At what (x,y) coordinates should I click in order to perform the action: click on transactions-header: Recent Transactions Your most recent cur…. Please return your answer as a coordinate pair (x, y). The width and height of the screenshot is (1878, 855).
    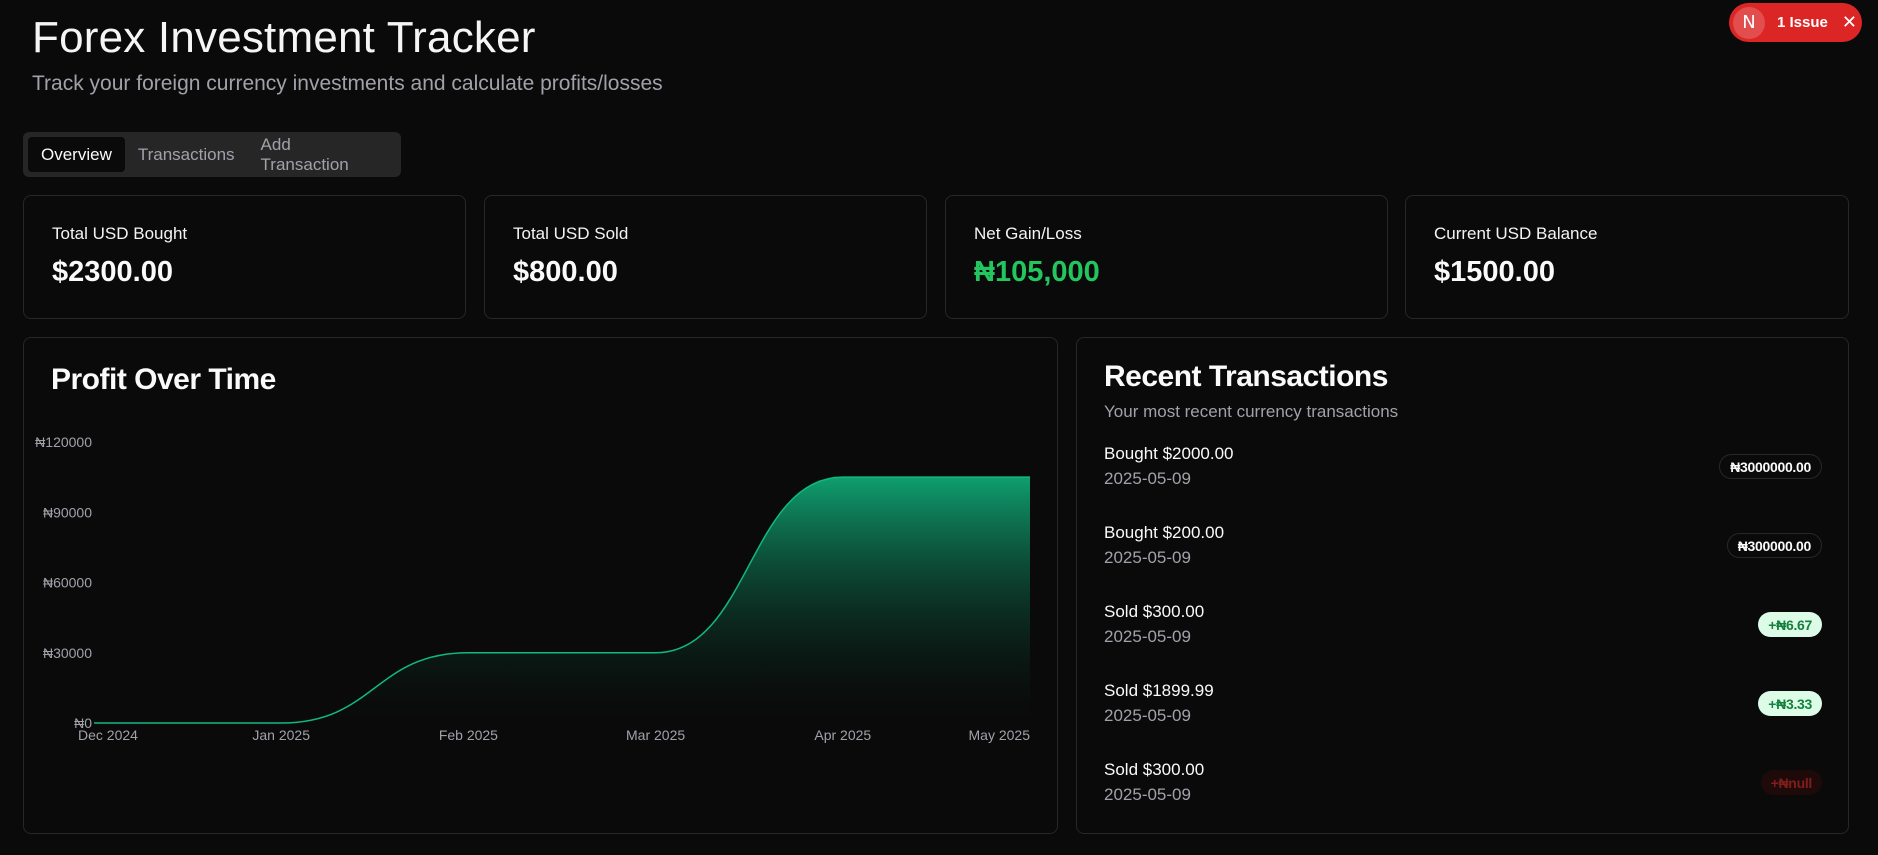
    Looking at the image, I should click on (1251, 391).